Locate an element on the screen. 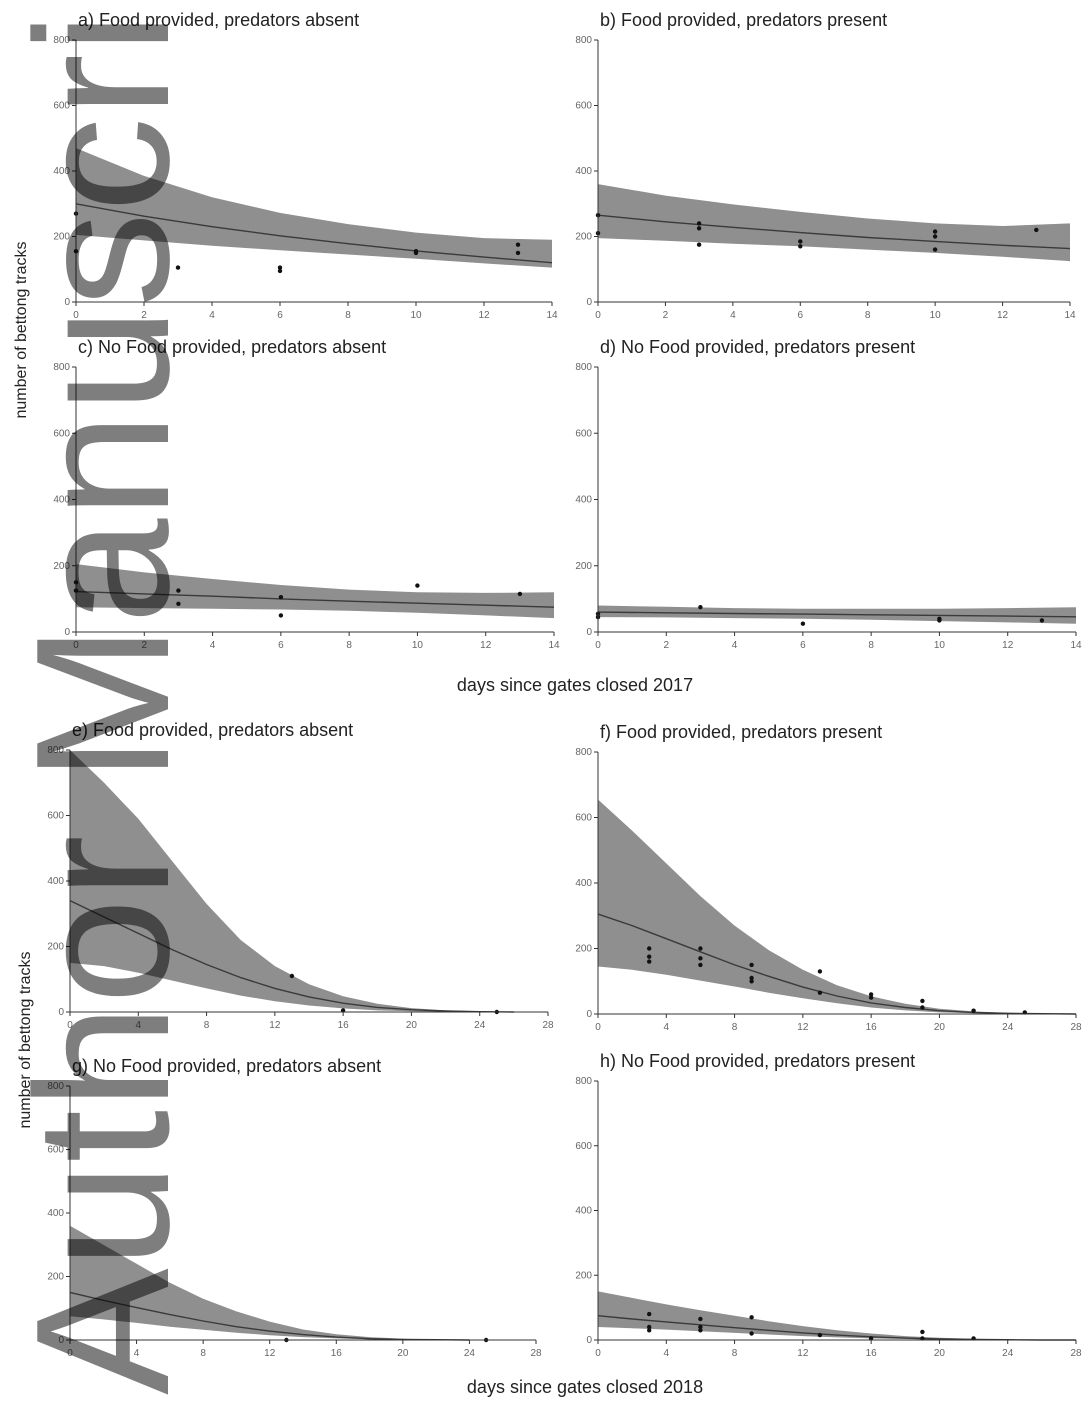 This screenshot has width=1090, height=1405. panel-title: d) No Food provided, predators present is located at coordinates (757, 347).